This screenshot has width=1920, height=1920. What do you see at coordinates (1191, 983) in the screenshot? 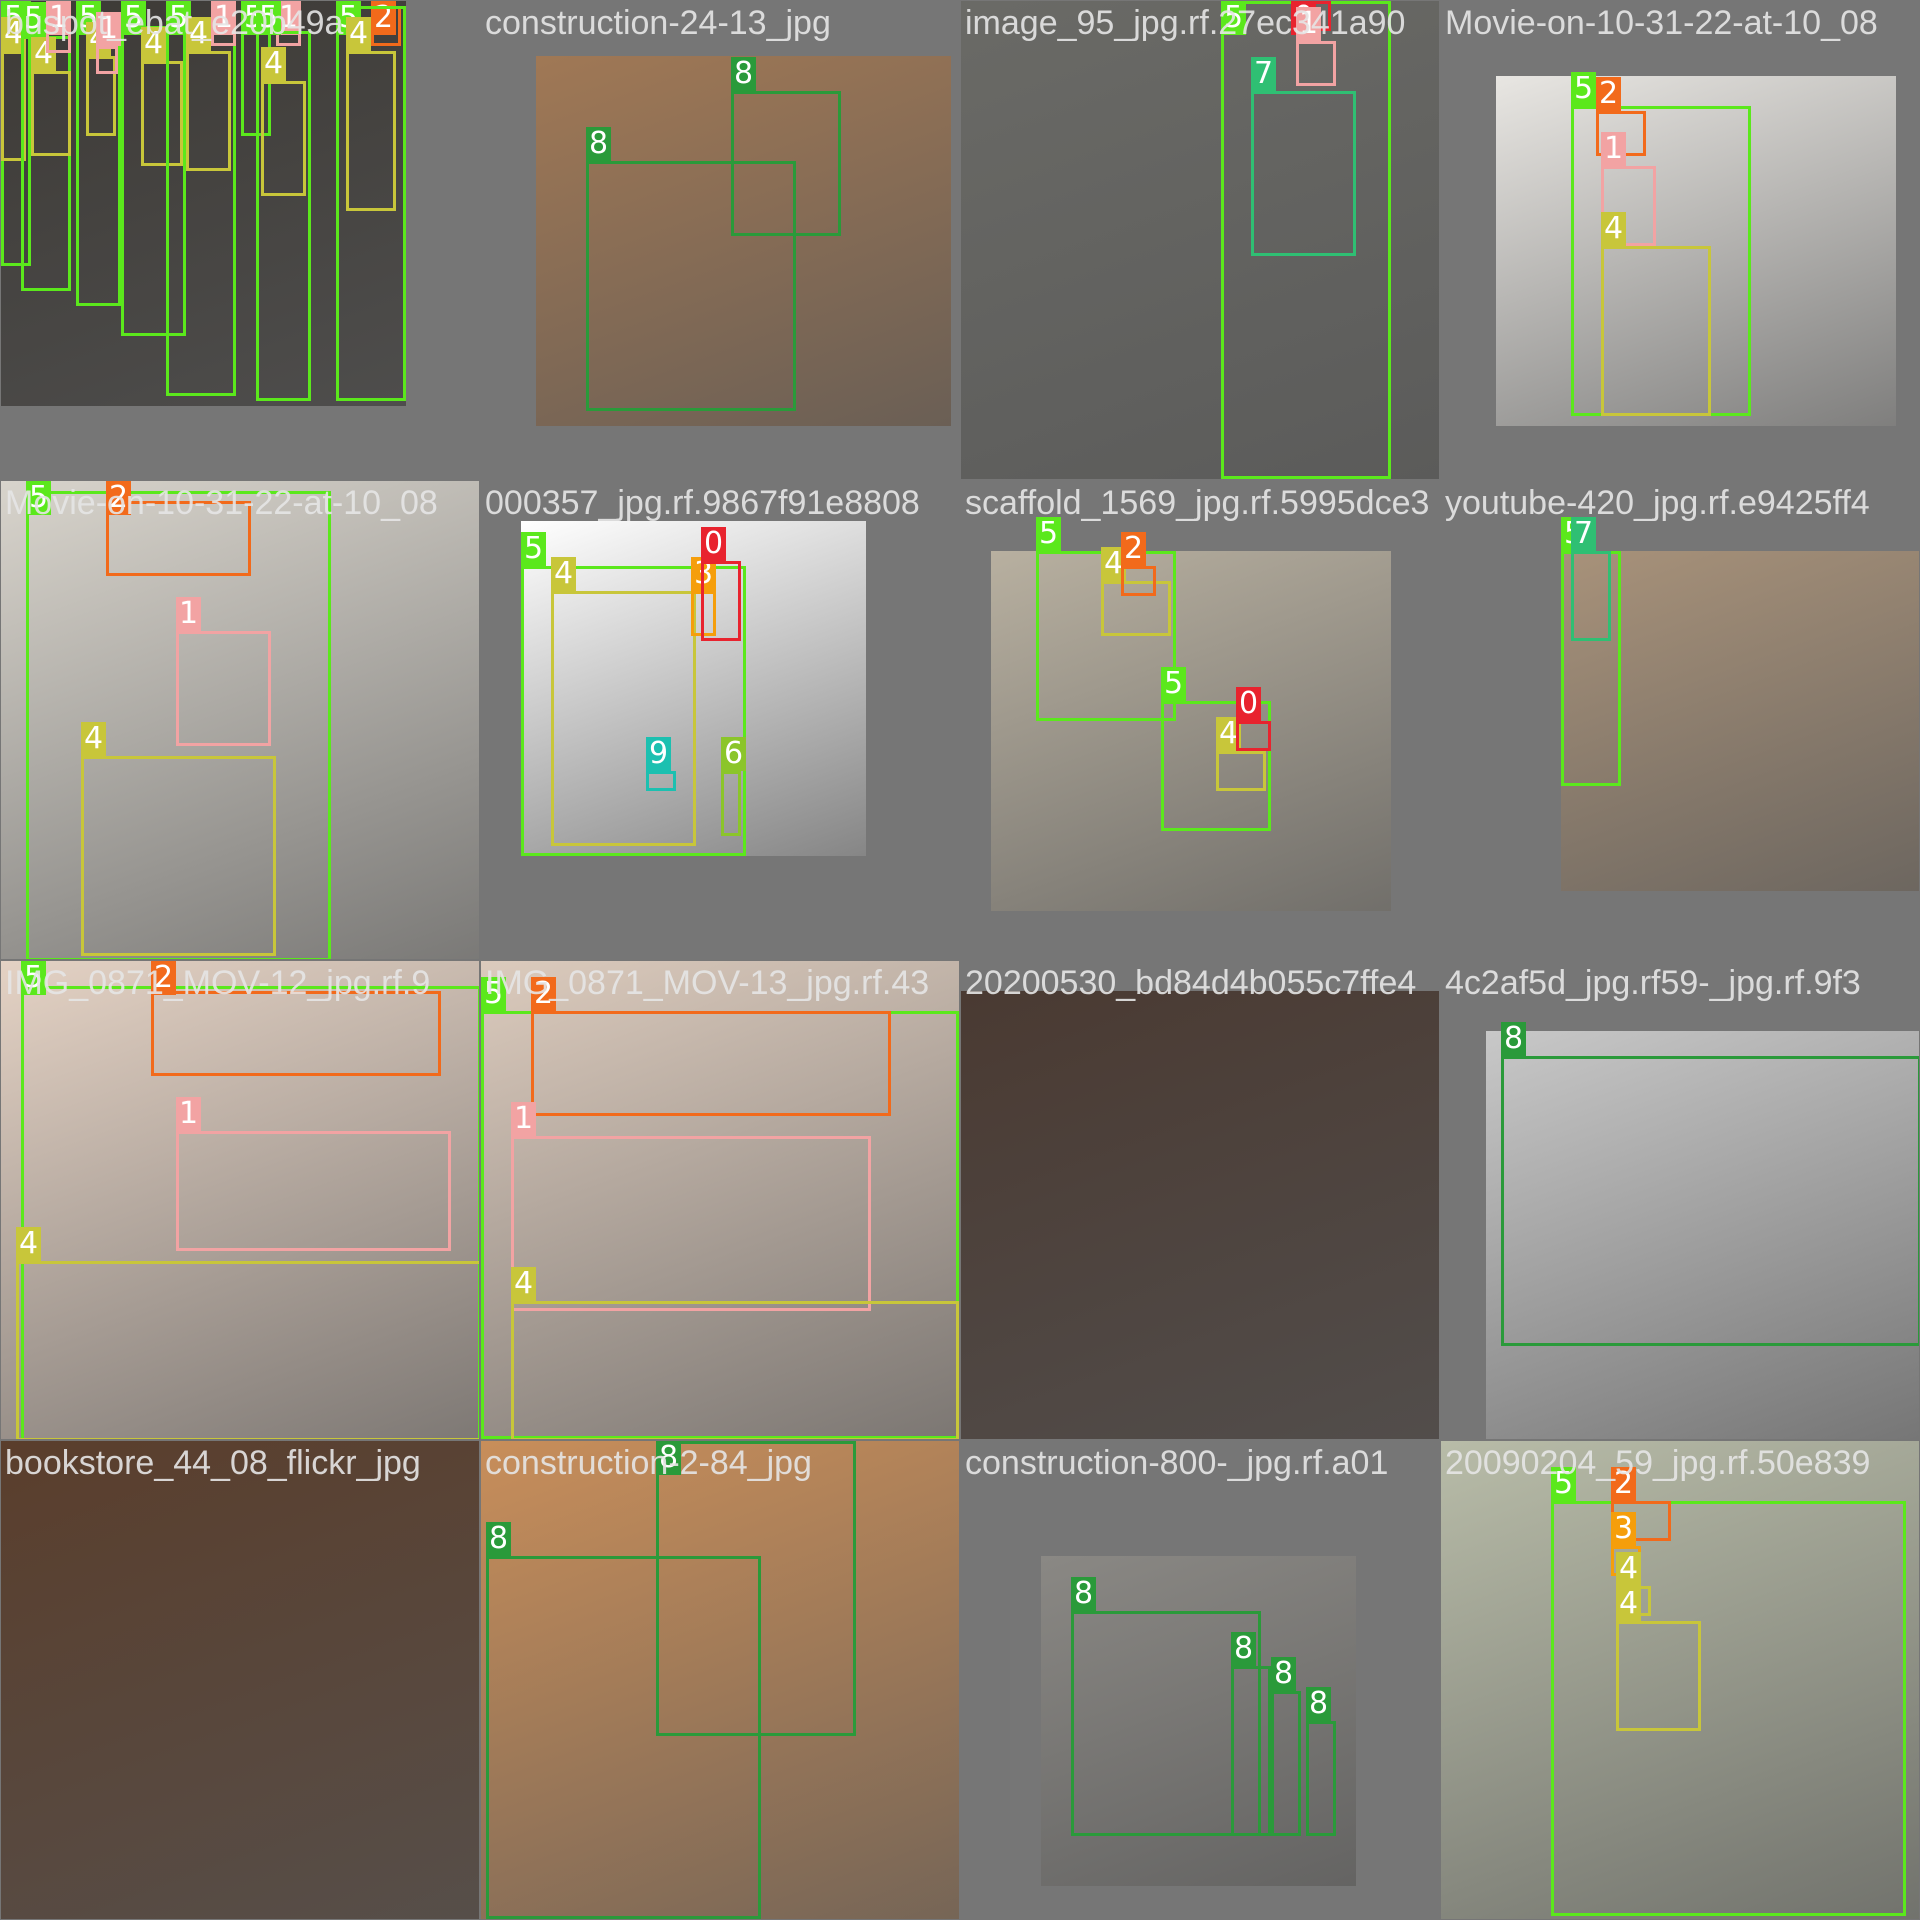
I see `tile-filename: 20200530_bd84d4b055c7ffe4` at bounding box center [1191, 983].